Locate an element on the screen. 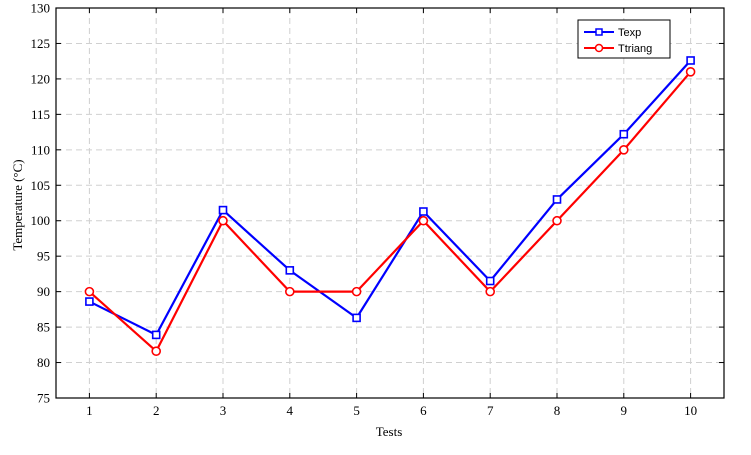  legend-ttriang-marker is located at coordinates (599, 48).